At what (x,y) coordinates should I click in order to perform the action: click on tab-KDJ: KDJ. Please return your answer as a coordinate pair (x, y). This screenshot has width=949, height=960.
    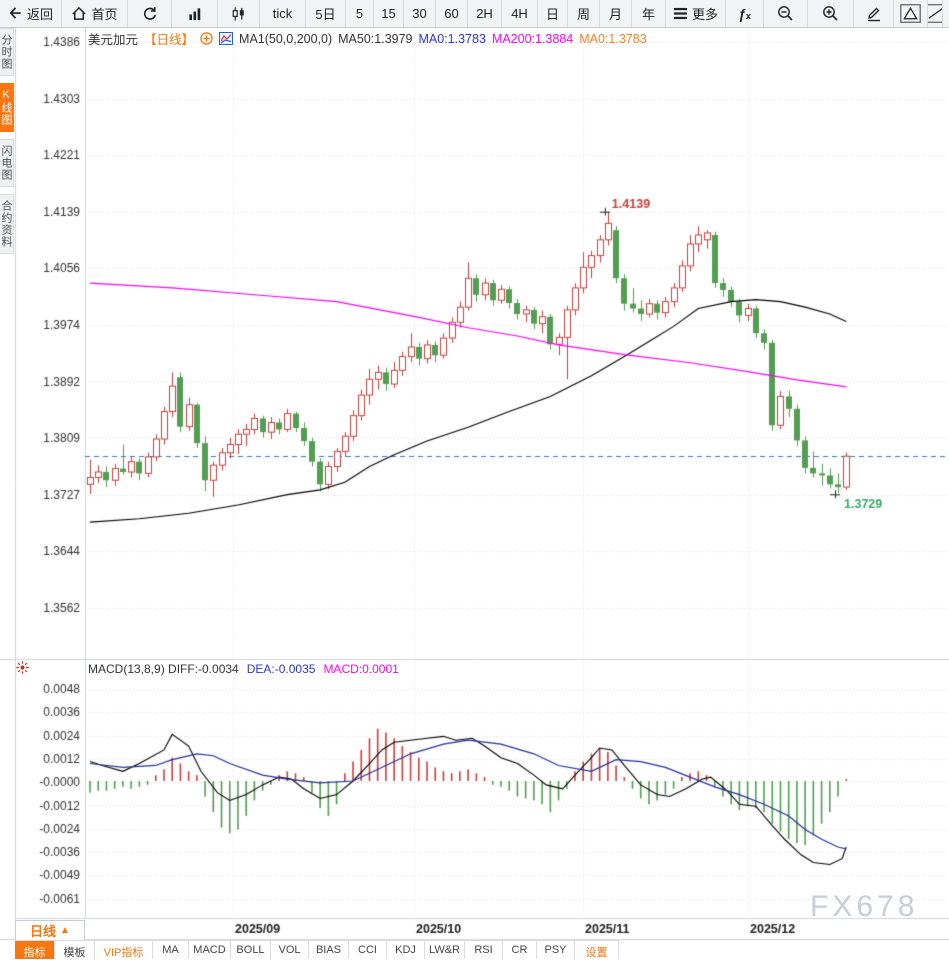
    Looking at the image, I should click on (406, 950).